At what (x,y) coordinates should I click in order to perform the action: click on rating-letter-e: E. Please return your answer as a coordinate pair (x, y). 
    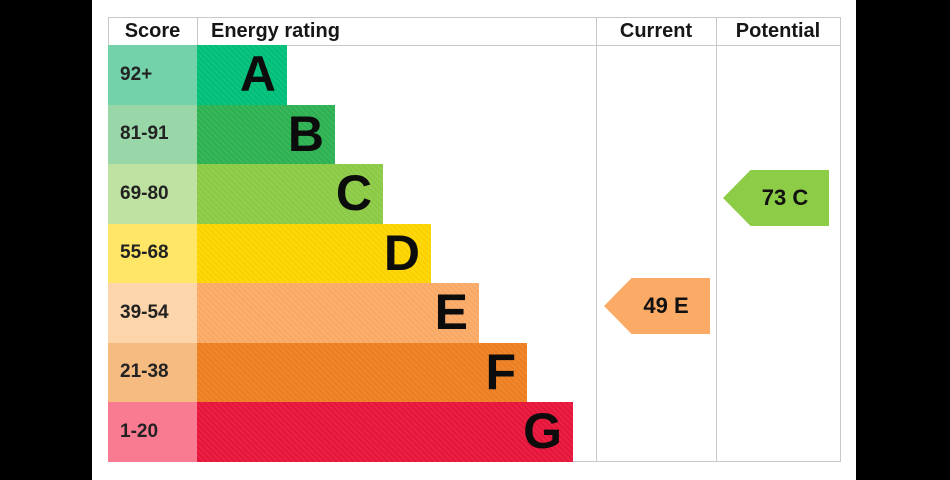
    Looking at the image, I should click on (451, 312).